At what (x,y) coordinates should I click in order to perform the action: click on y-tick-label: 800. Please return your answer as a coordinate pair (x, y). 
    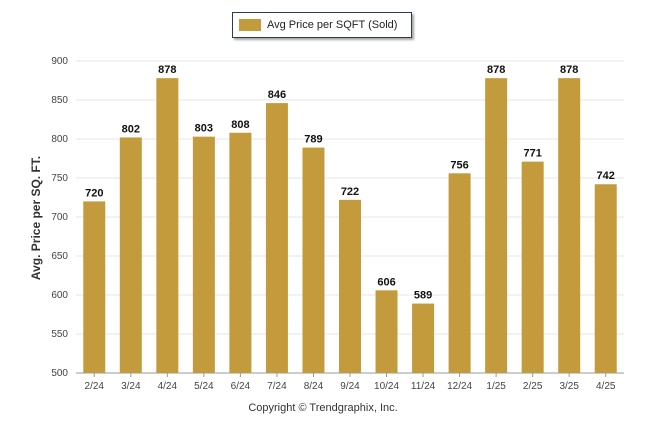
    Looking at the image, I should click on (59, 139).